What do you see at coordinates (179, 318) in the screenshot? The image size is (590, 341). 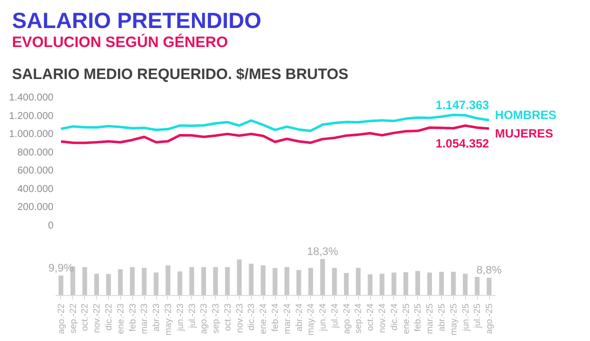 I see `x-tick-label: jun.-23` at bounding box center [179, 318].